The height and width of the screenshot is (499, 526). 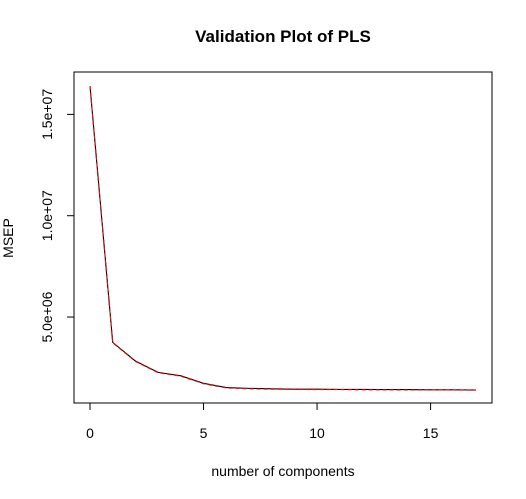 What do you see at coordinates (47, 316) in the screenshot?
I see `y-tick-label: 5.0e+06` at bounding box center [47, 316].